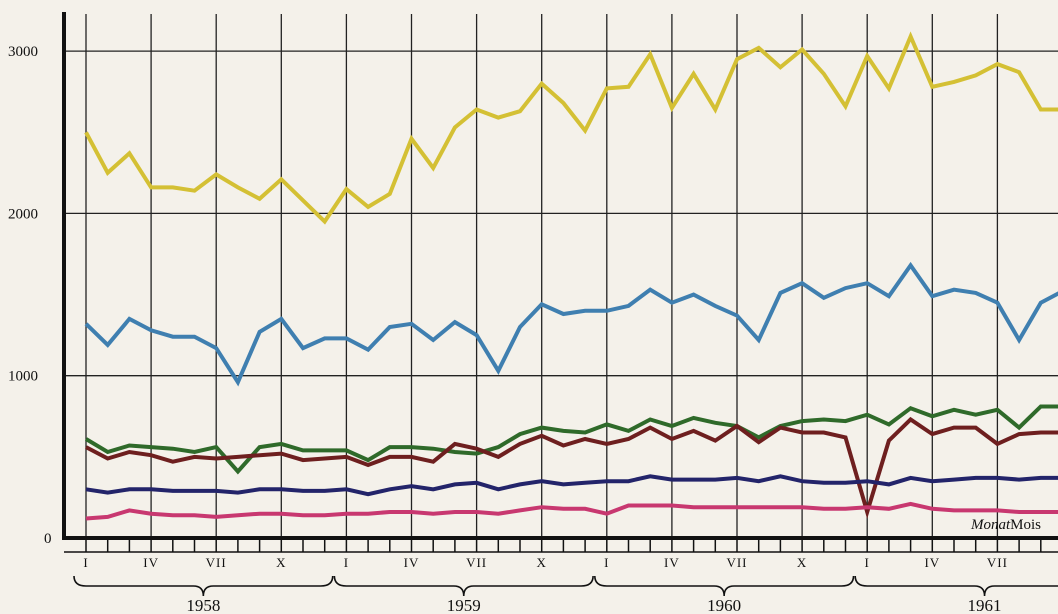  What do you see at coordinates (23, 377) in the screenshot?
I see `y-tick-label: 1000` at bounding box center [23, 377].